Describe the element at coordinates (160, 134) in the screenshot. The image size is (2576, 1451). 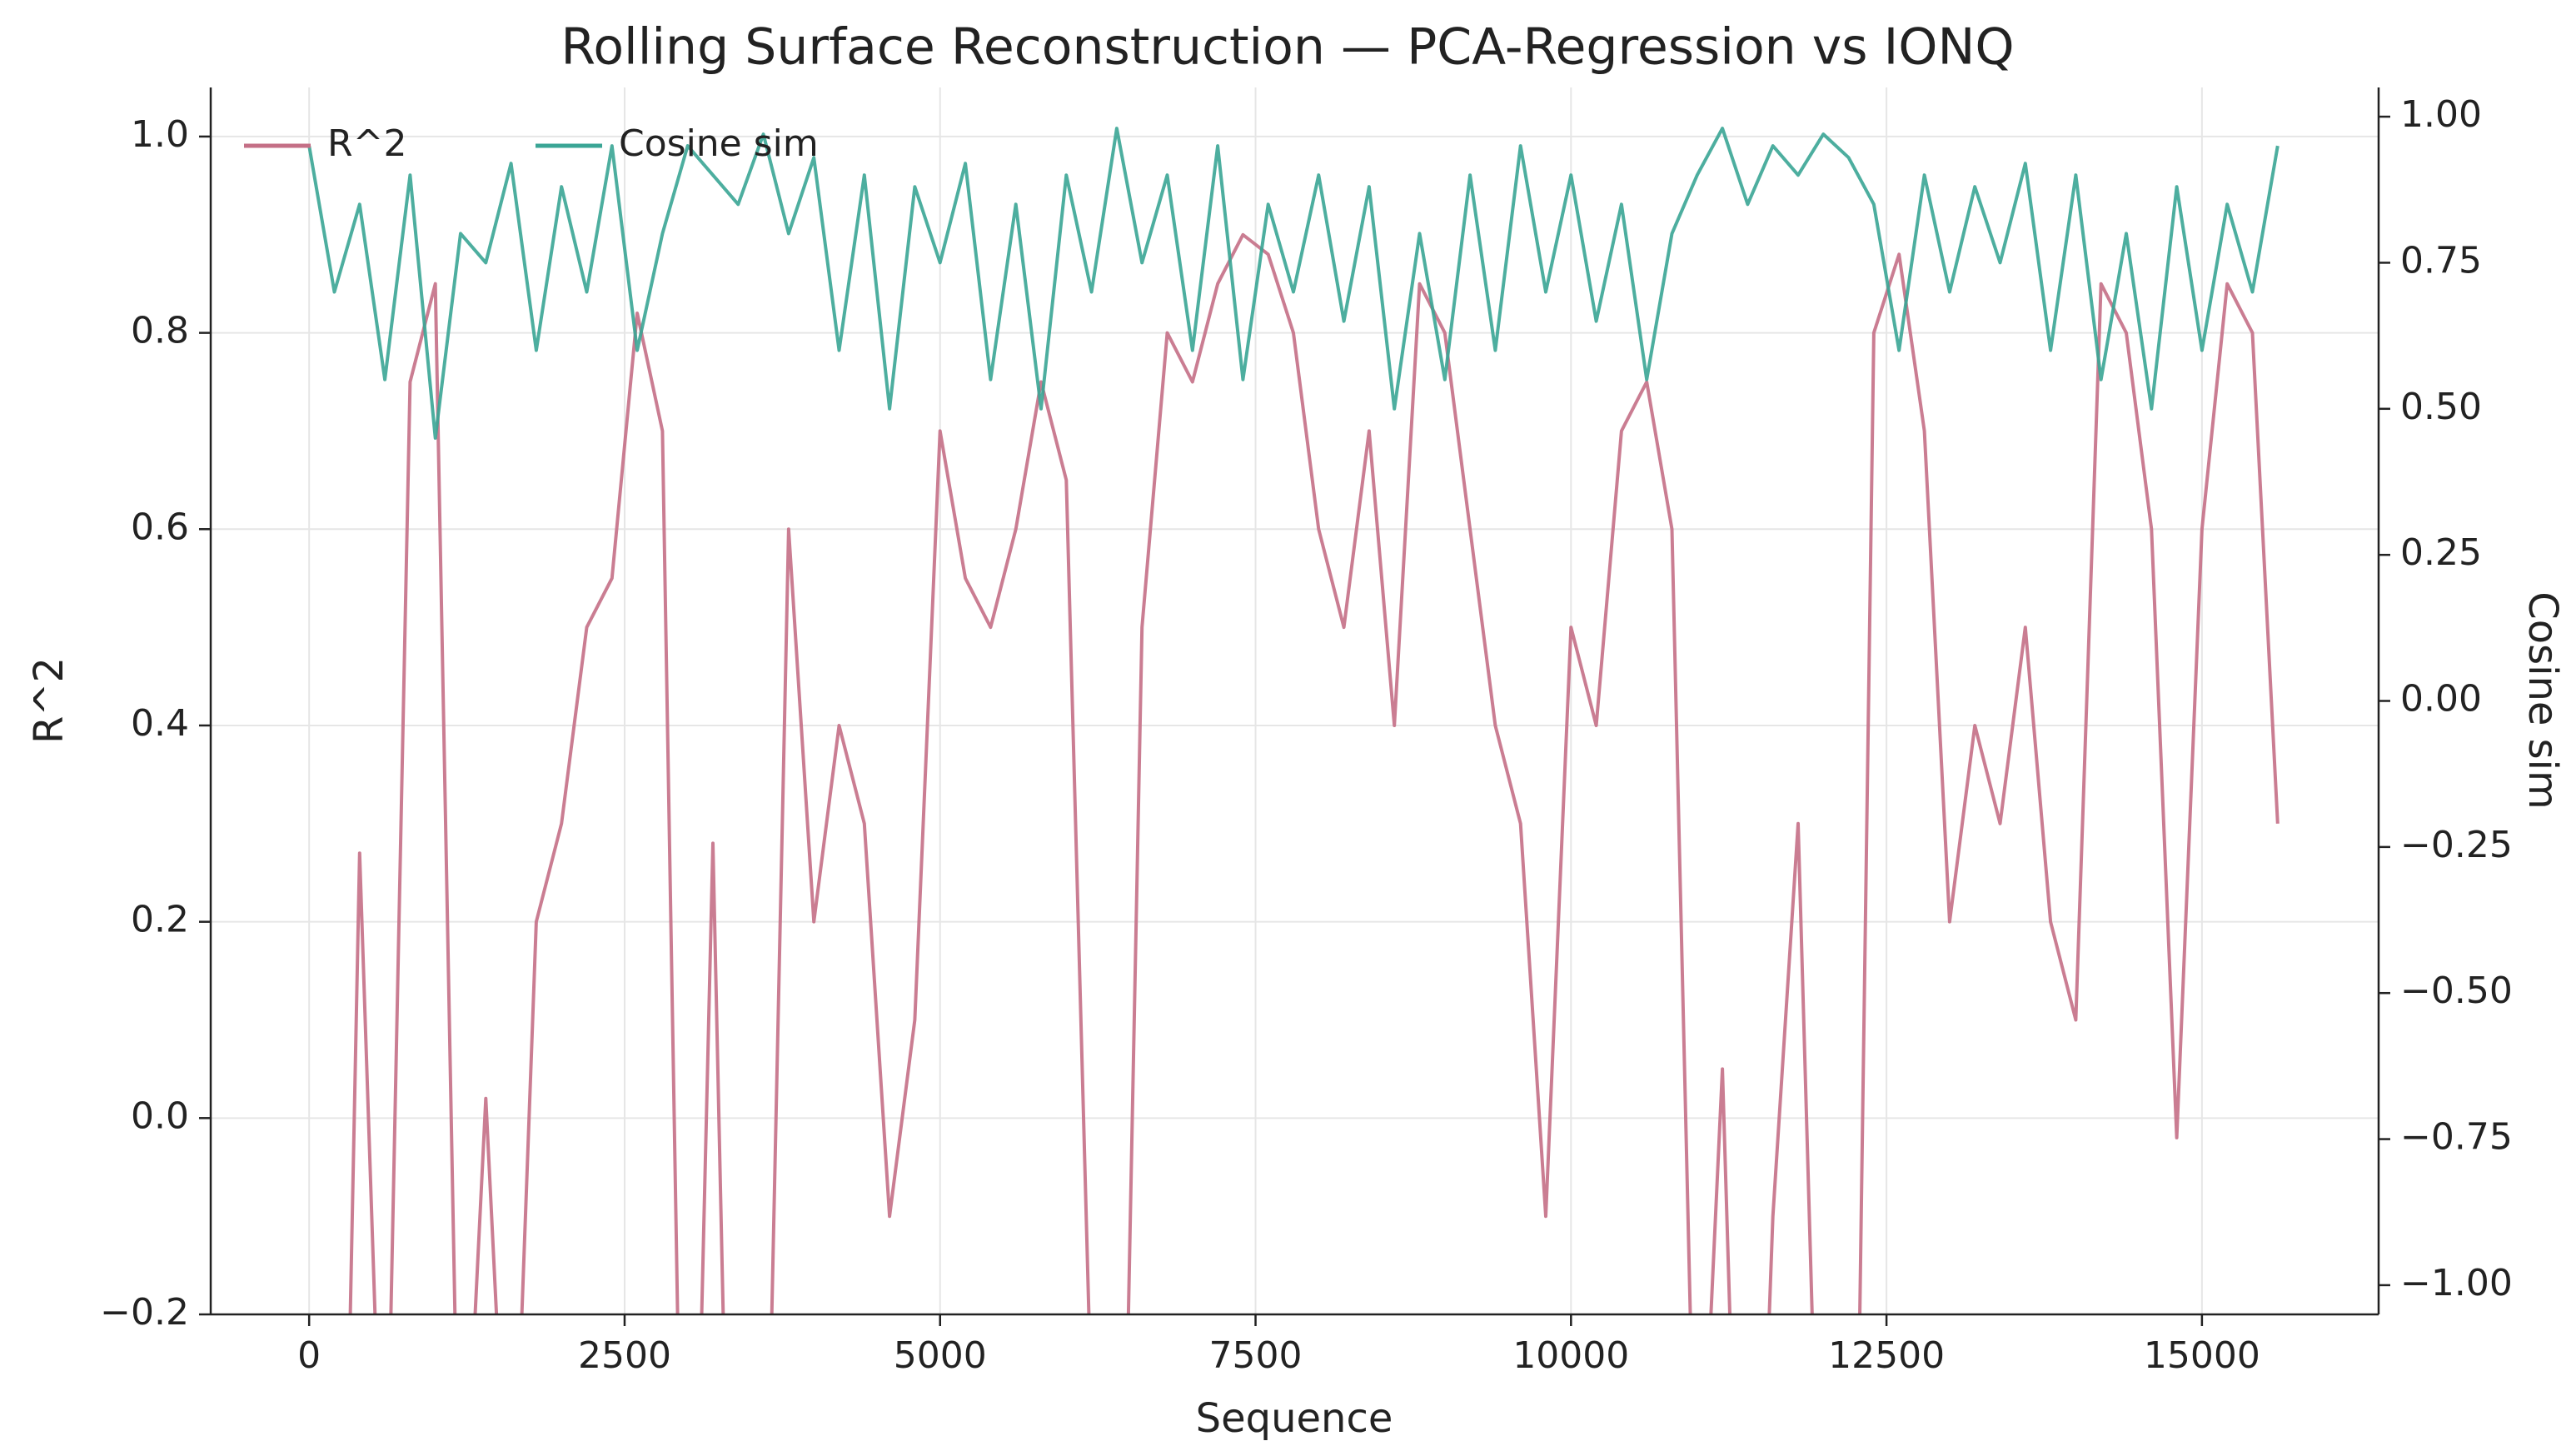
I see `y-tick-label: 1.0` at that location.